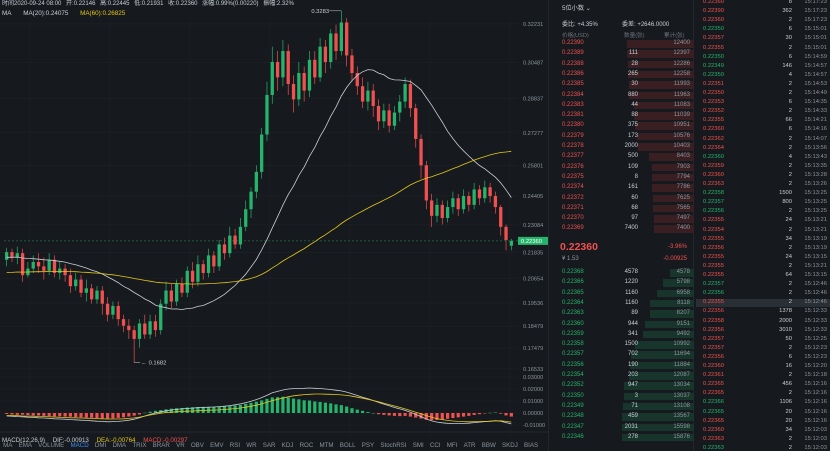 The width and height of the screenshot is (830, 451). Describe the element at coordinates (625, 417) in the screenshot. I see `bid-row: 0.22348 459 13567` at that location.